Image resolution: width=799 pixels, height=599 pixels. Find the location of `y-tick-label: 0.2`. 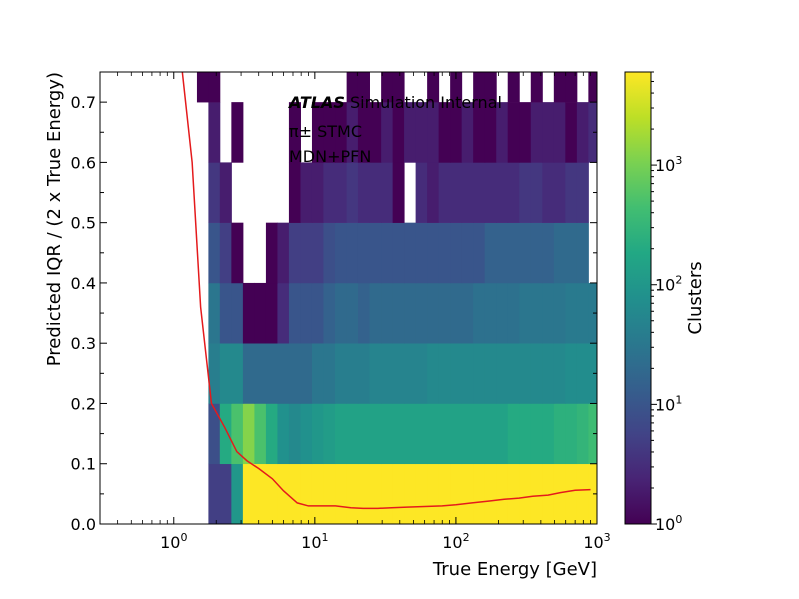

y-tick-label: 0.2 is located at coordinates (83, 403).